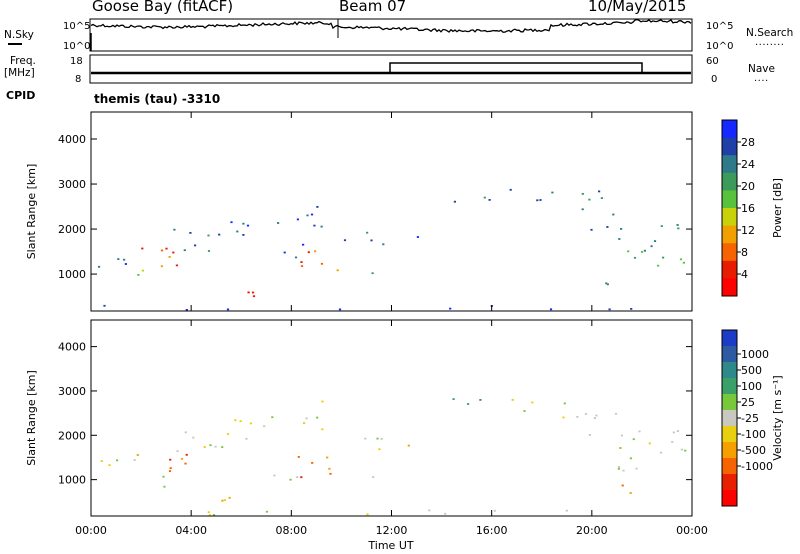 This screenshot has width=800, height=554. I want to click on freq-tick-left-0: 8, so click(78, 79).